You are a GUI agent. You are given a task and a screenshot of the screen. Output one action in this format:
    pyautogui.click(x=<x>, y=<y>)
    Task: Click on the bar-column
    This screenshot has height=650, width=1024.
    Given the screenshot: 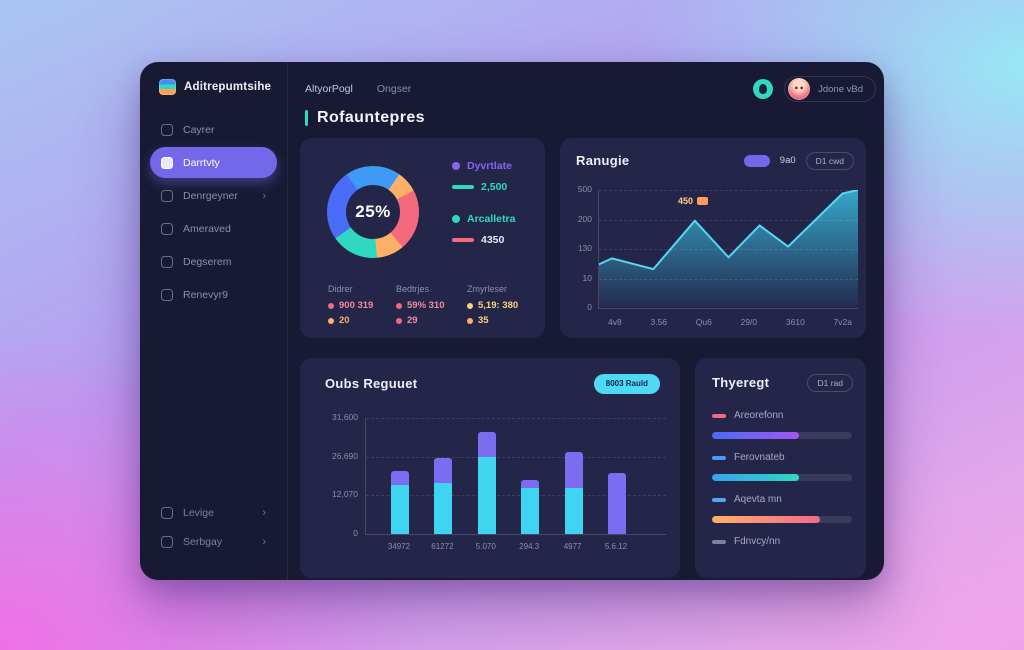 What is the action you would take?
    pyautogui.click(x=486, y=482)
    